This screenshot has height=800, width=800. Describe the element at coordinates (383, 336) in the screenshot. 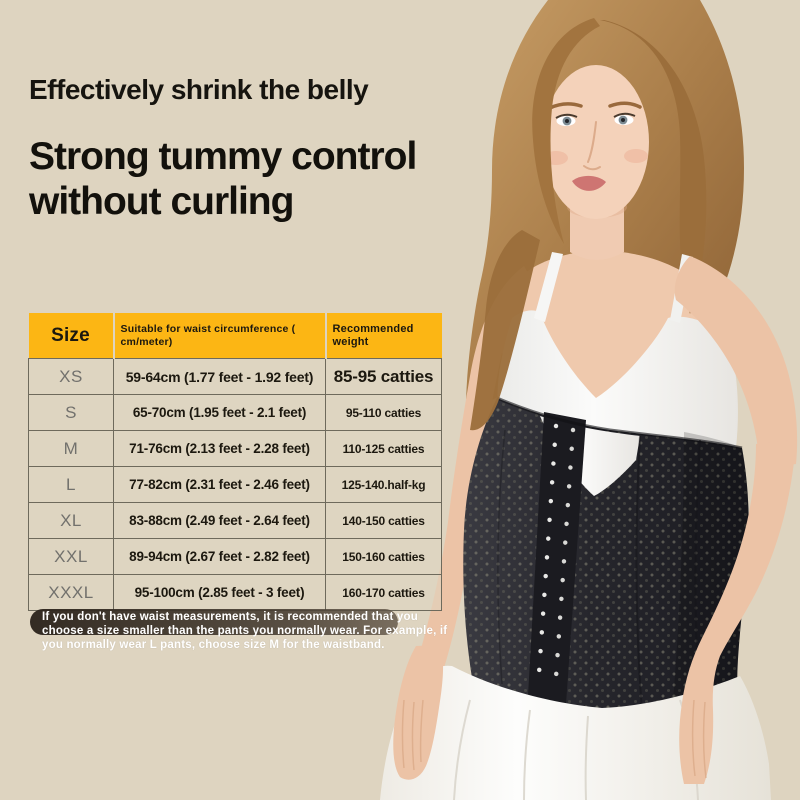

I see `header-weight: Recommended weight` at that location.